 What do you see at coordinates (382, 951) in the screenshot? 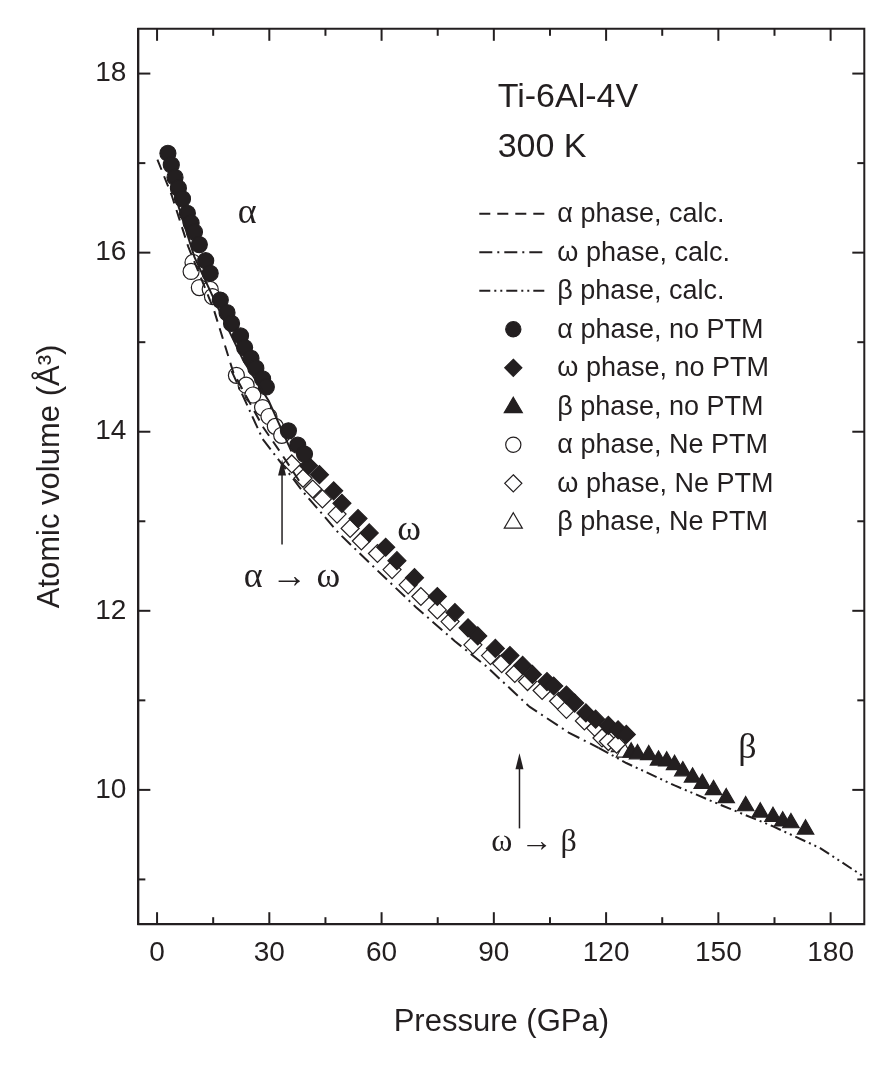
I see `x-tick-label: 60` at bounding box center [382, 951].